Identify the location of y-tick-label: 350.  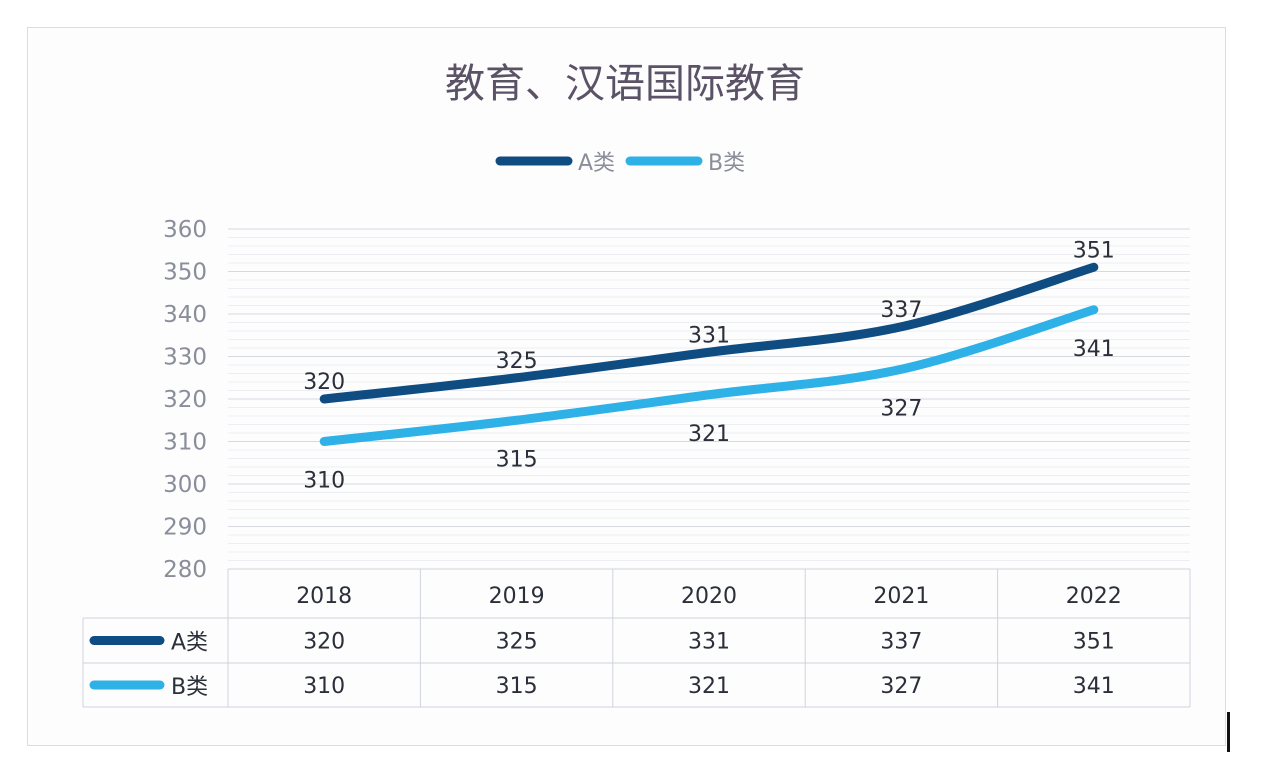
(185, 273).